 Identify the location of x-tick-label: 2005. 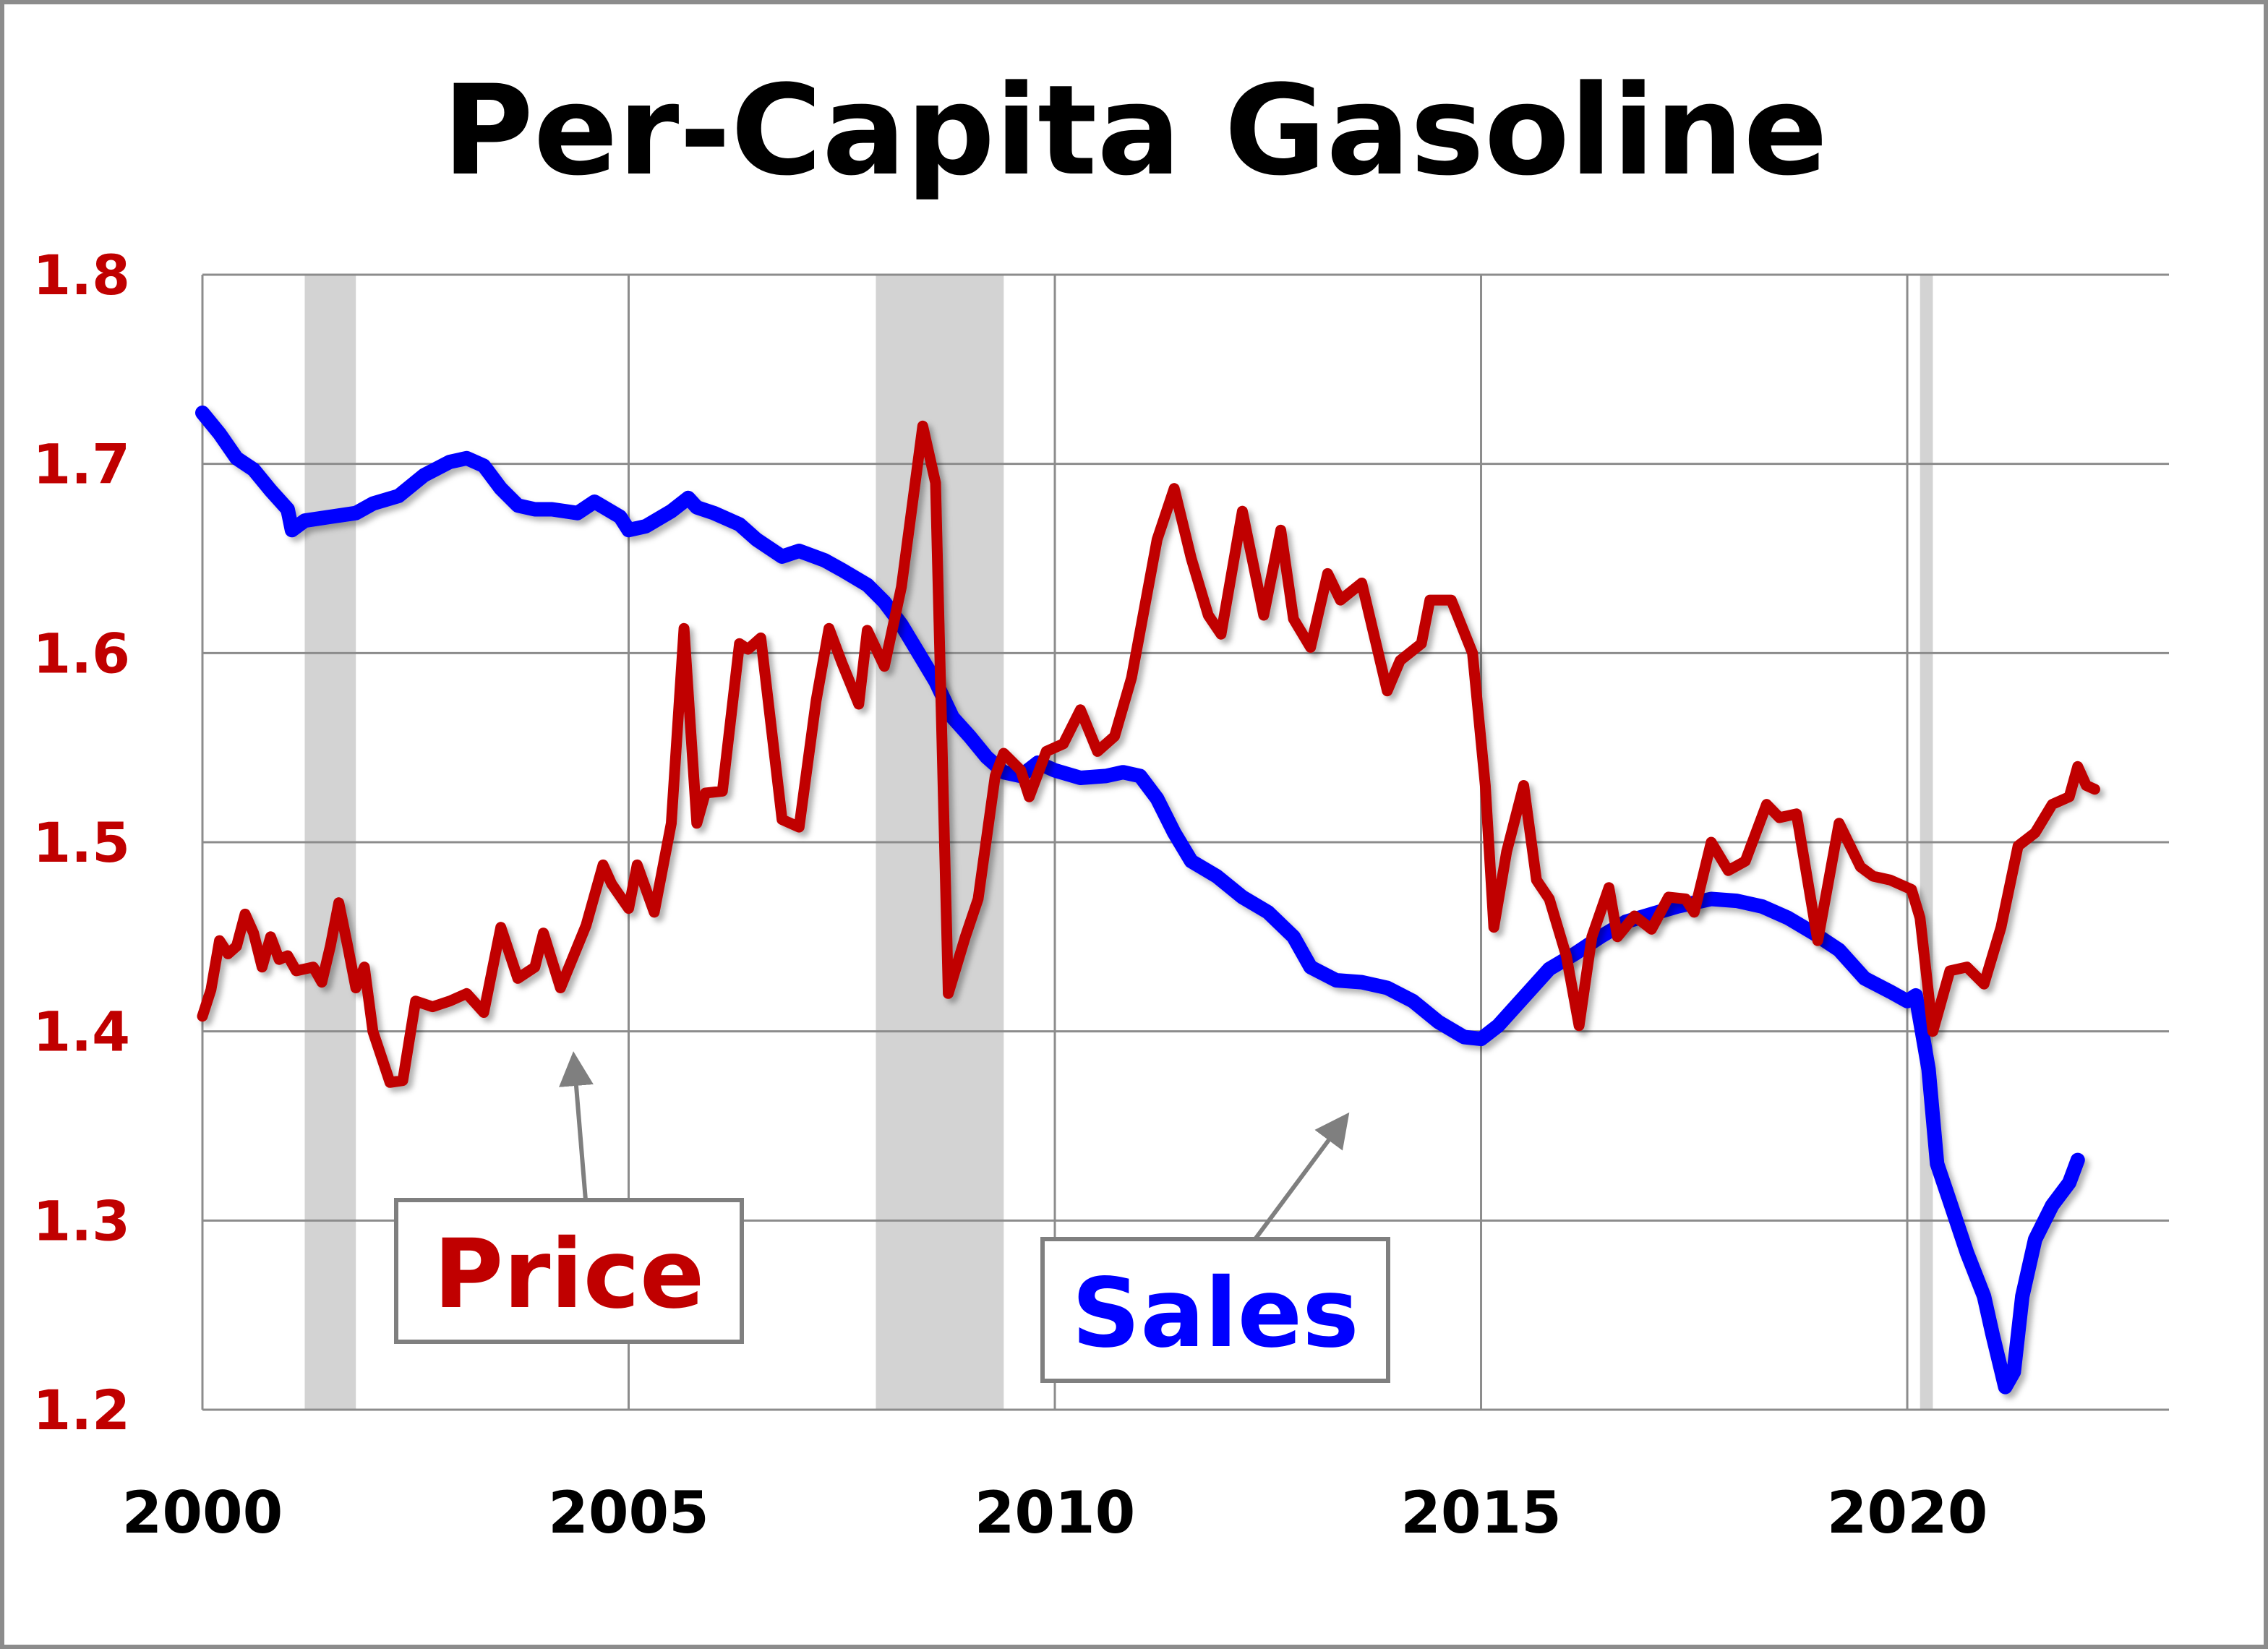
(628, 1512).